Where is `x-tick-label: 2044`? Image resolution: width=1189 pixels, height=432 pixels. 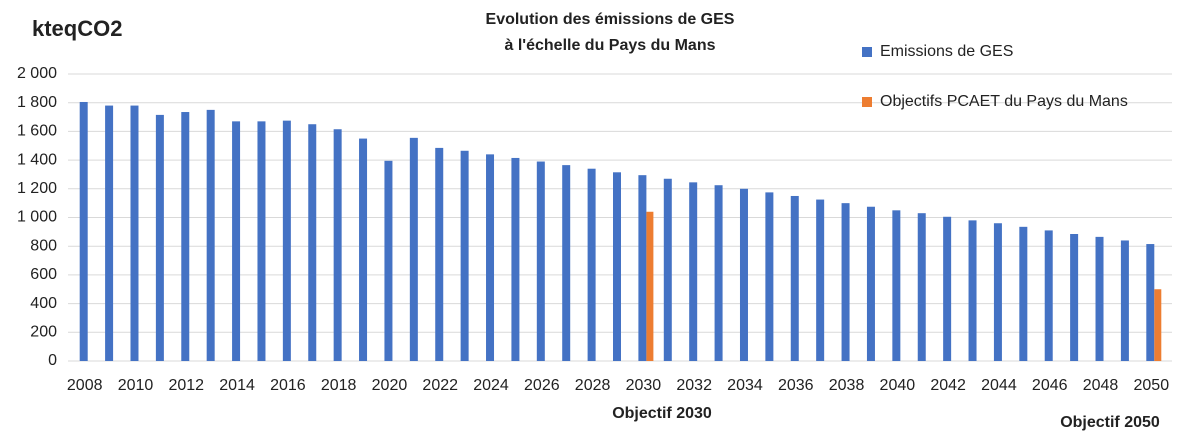 x-tick-label: 2044 is located at coordinates (999, 385).